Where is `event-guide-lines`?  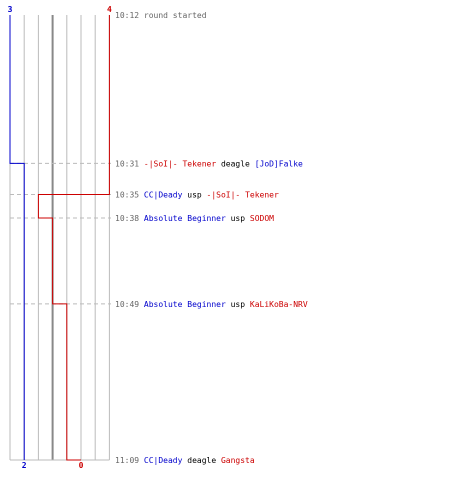 event-guide-lines is located at coordinates (60, 233).